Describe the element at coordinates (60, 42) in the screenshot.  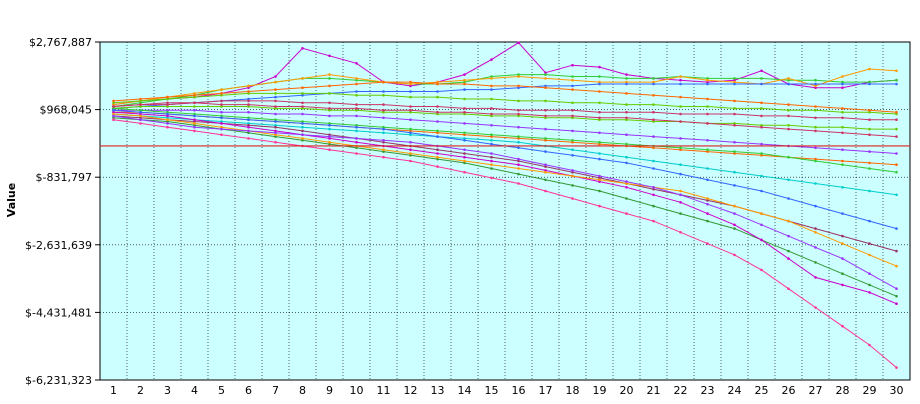
I see `y-tick-label: $2,767,887` at that location.